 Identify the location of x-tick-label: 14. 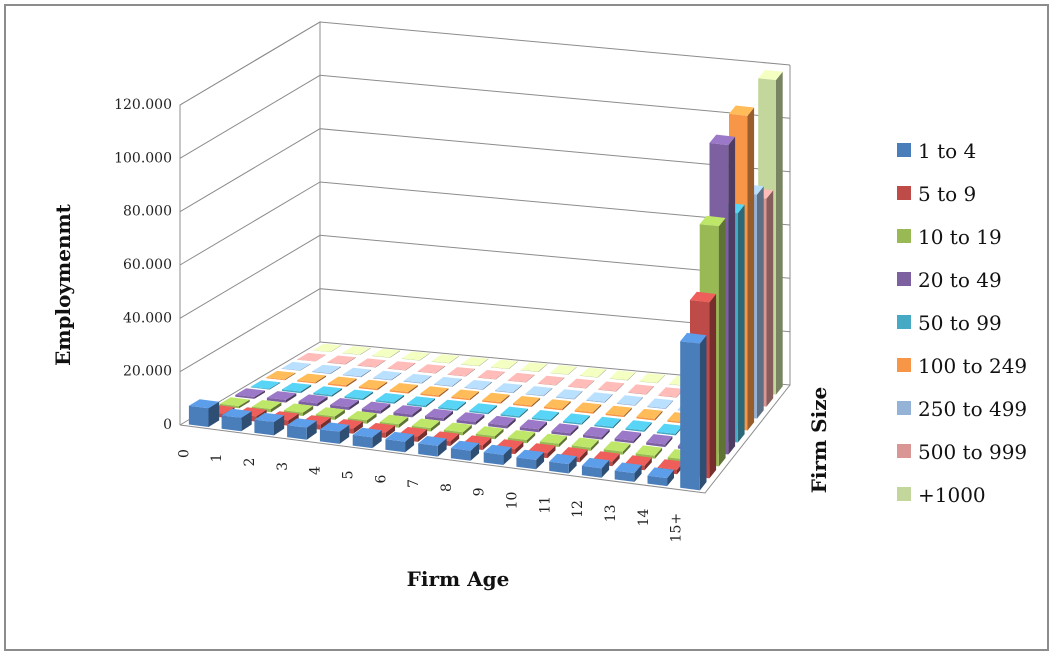
(644, 518).